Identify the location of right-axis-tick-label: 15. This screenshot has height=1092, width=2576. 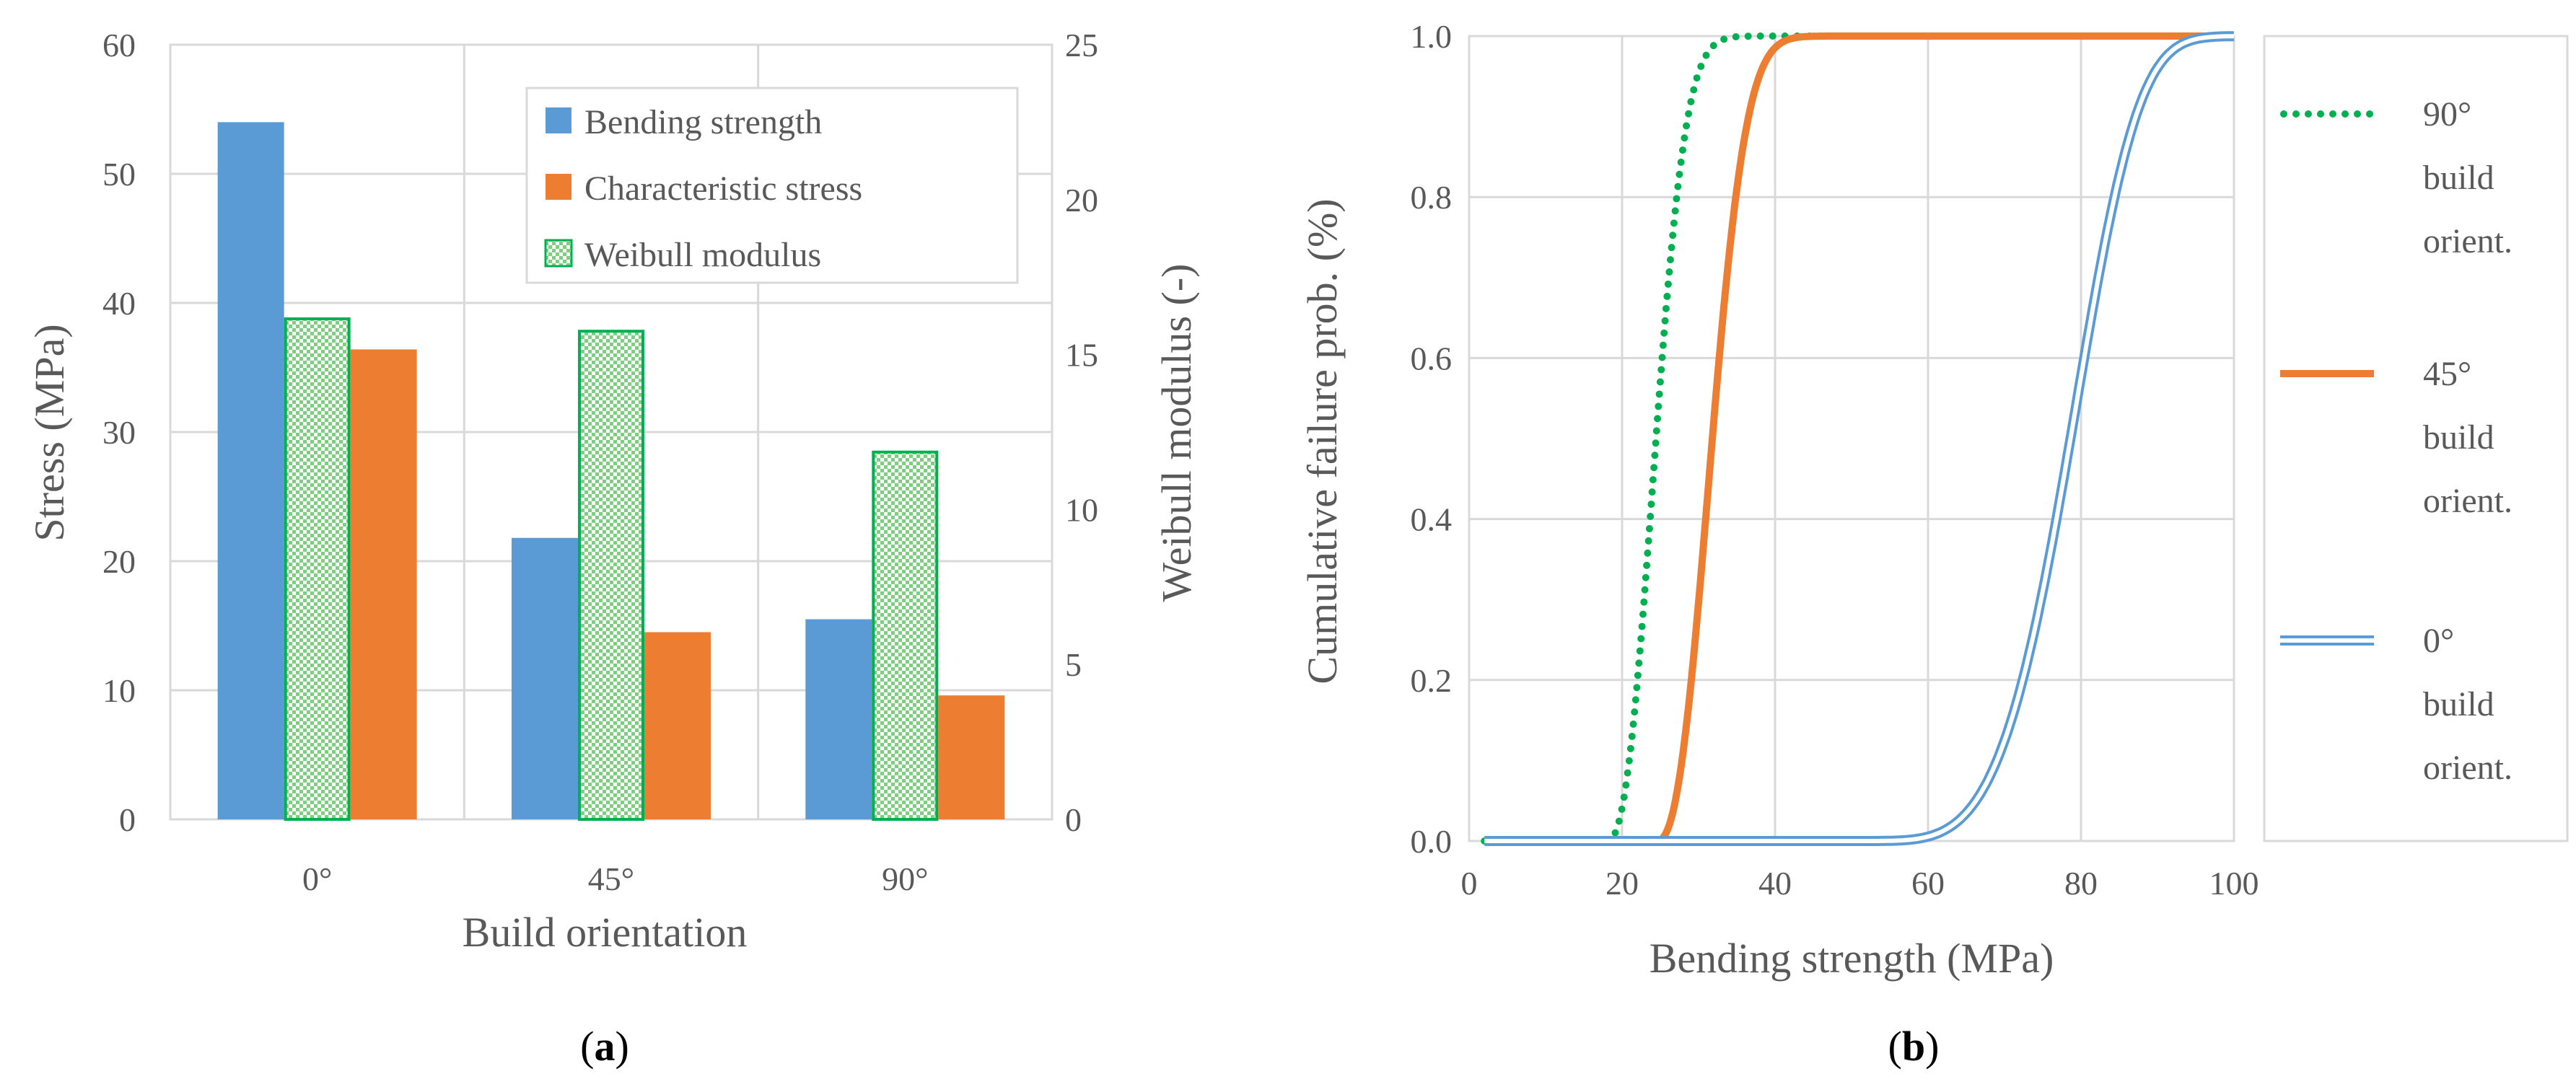
(1081, 355).